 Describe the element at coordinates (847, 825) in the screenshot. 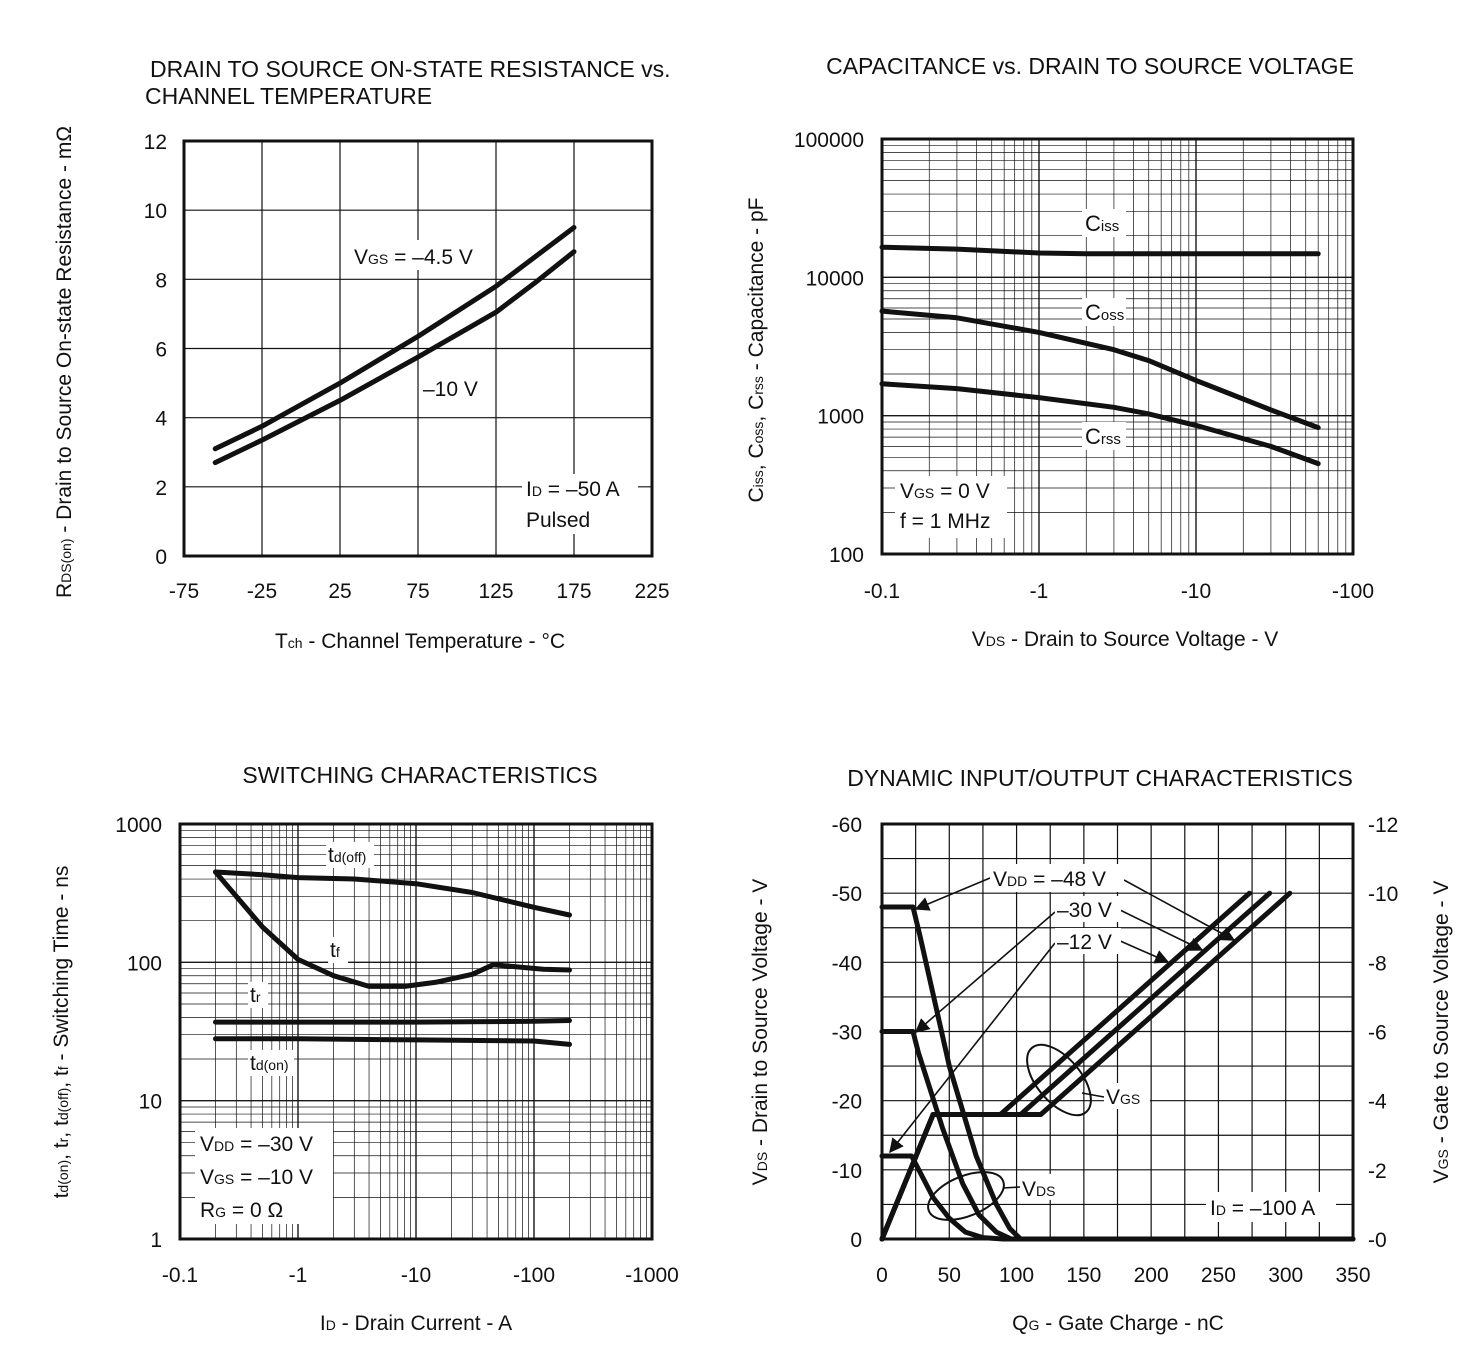

I see `dyn-y-tick-label: -60` at that location.